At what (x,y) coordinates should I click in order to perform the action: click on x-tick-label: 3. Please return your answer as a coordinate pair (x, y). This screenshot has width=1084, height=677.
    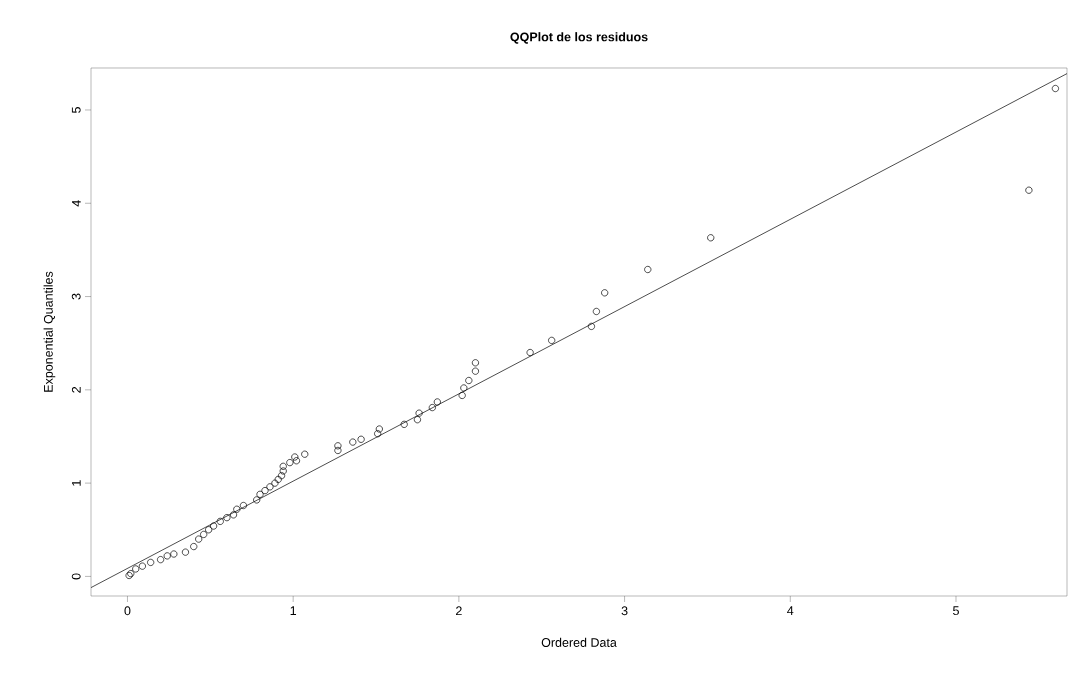
    Looking at the image, I should click on (624, 611).